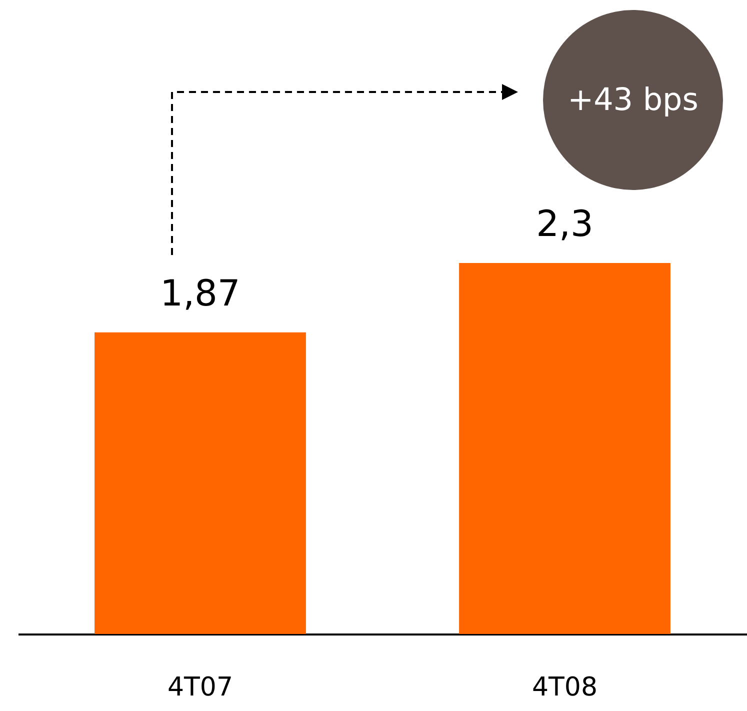  Describe the element at coordinates (565, 224) in the screenshot. I see `data-label: 2,3` at that location.